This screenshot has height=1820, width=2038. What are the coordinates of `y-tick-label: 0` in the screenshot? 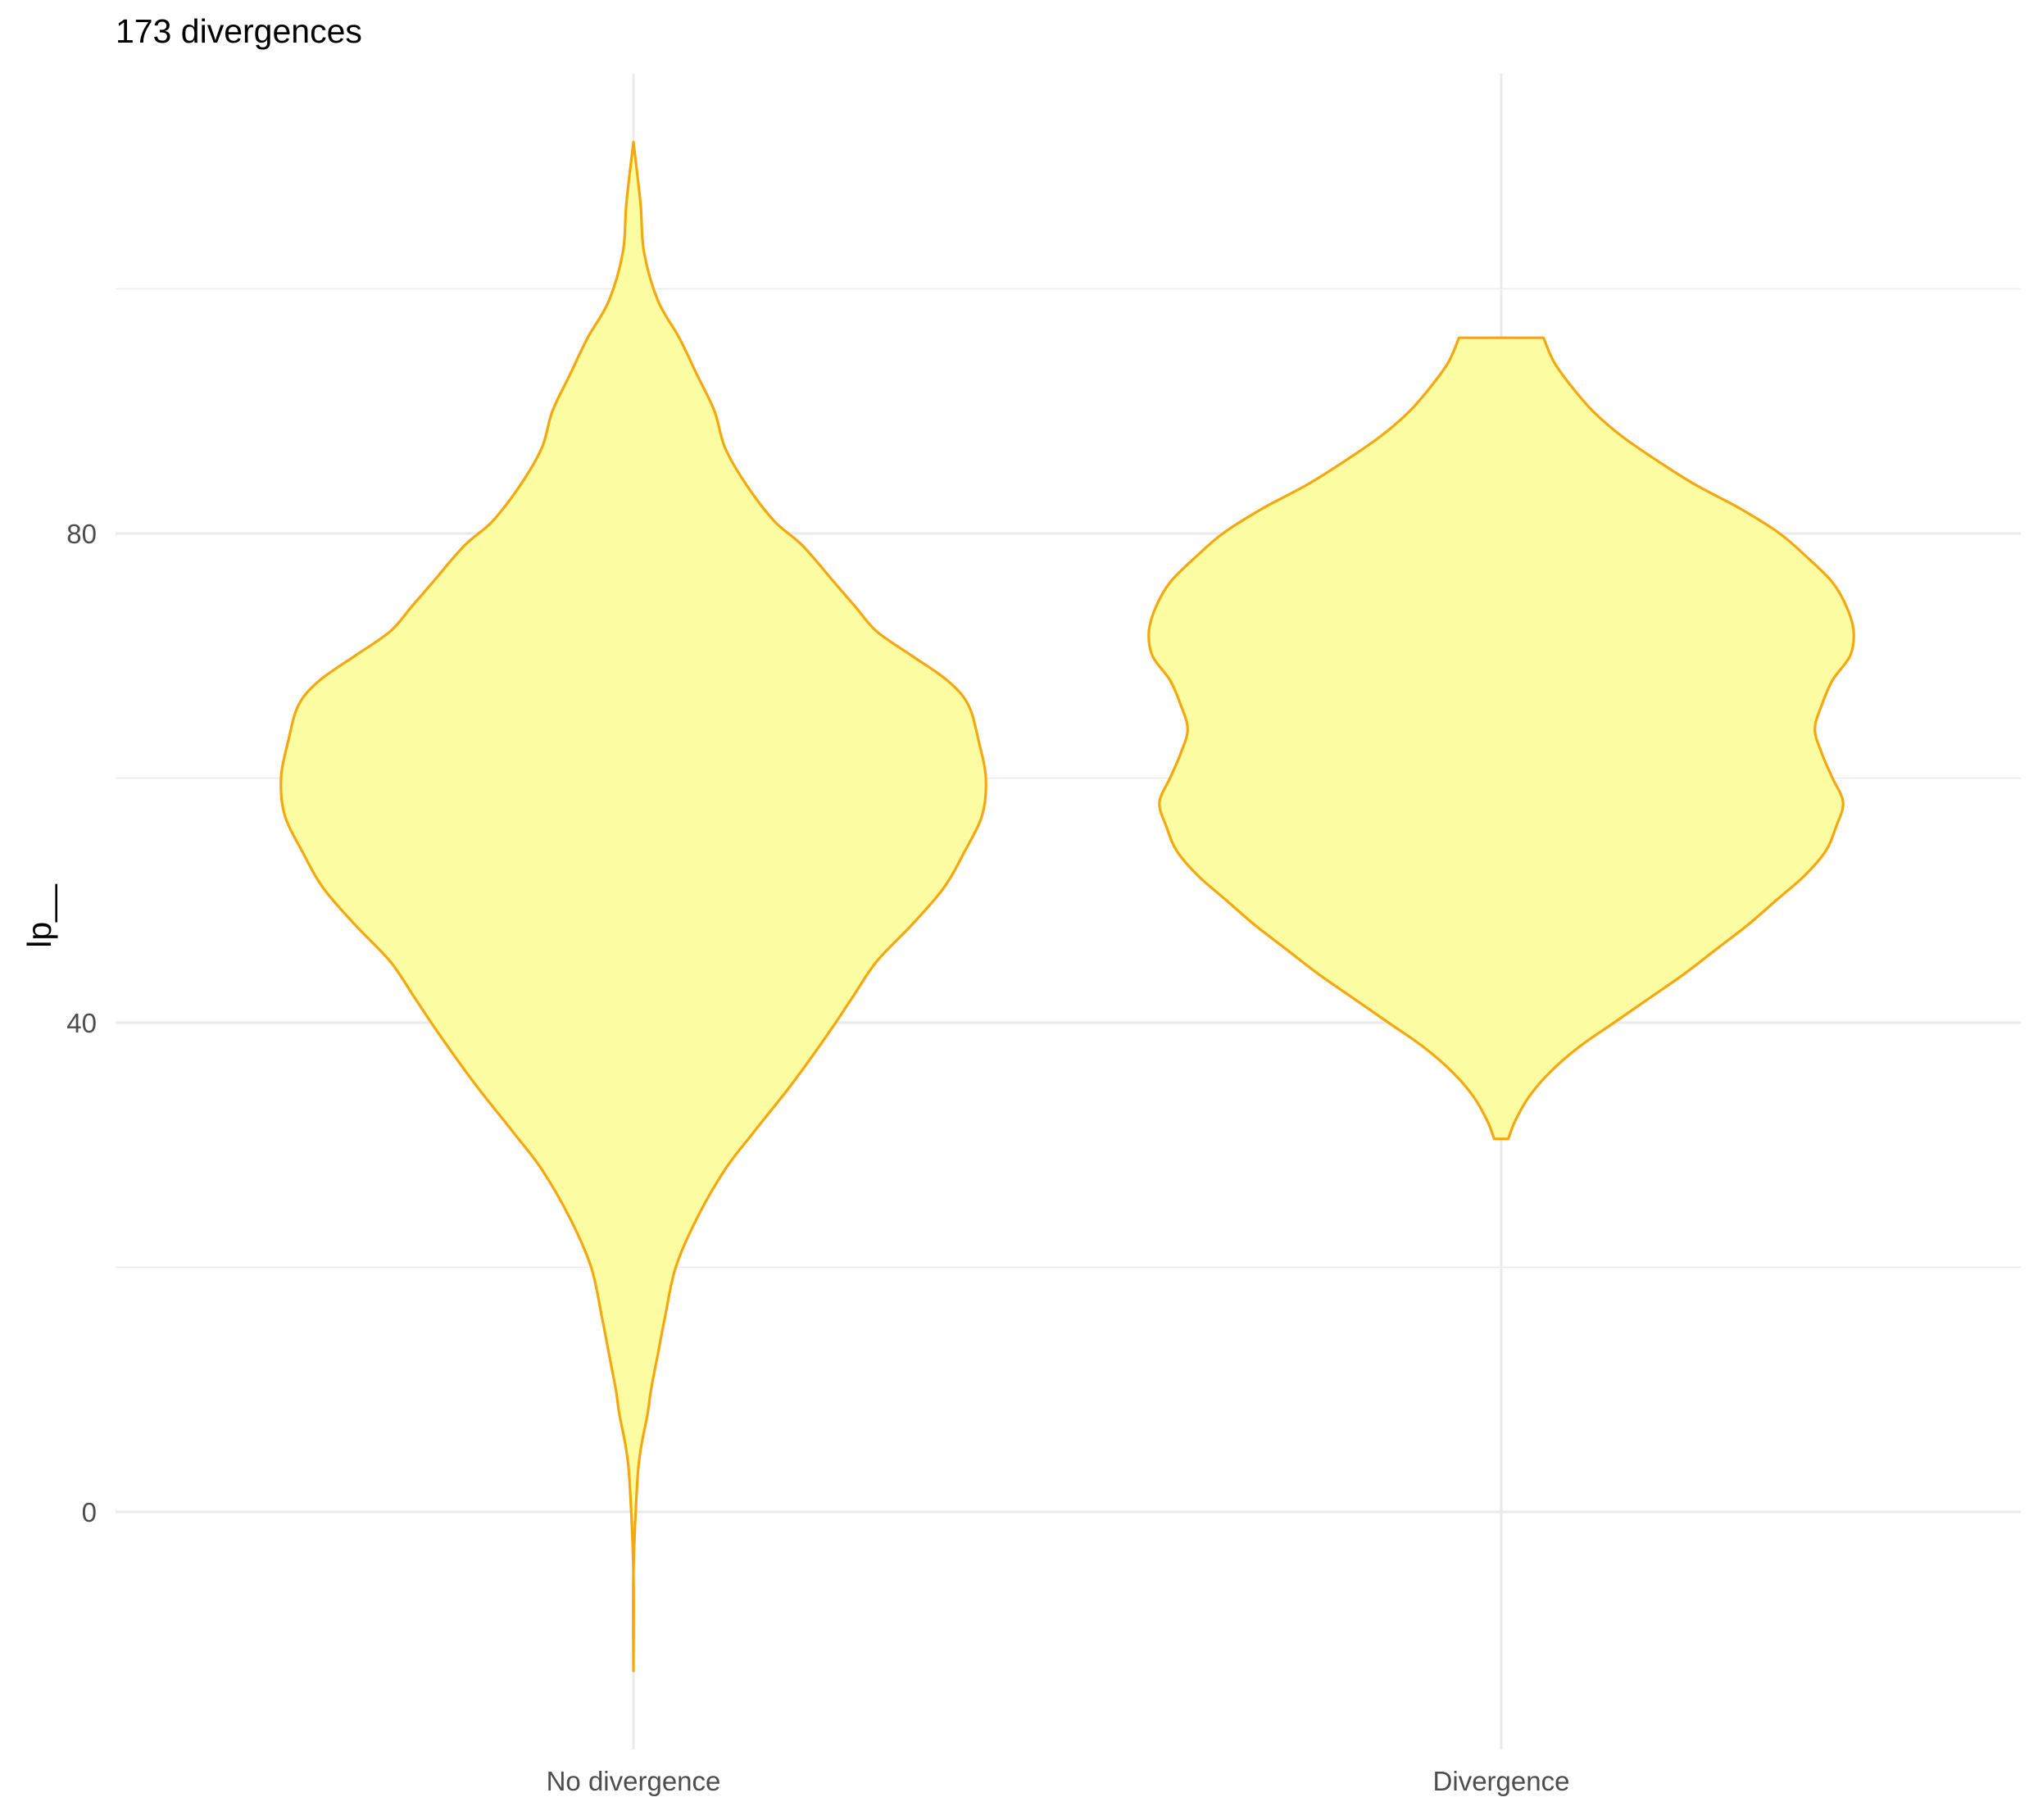 It's located at (89, 1512).